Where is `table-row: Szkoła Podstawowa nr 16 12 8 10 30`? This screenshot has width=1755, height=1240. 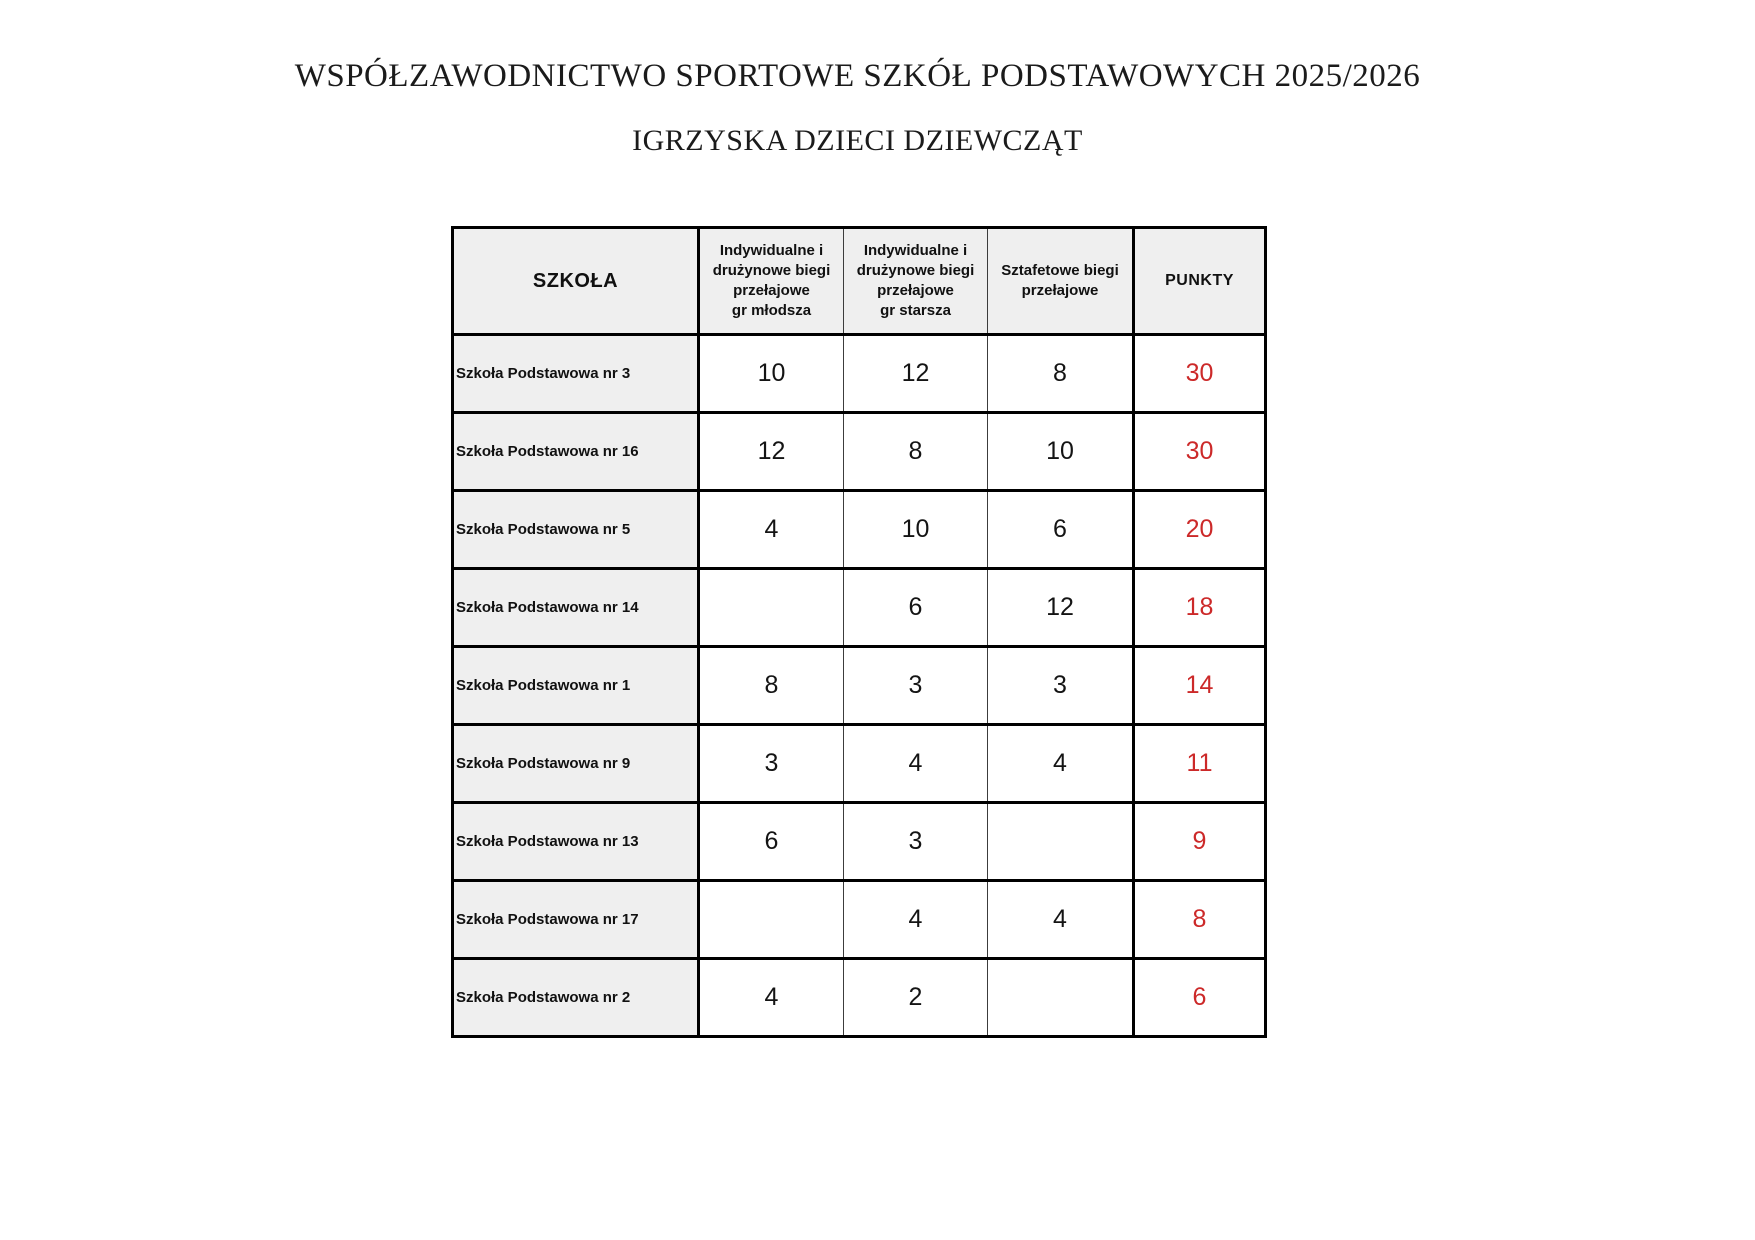
table-row: Szkoła Podstawowa nr 16 12 8 10 30 is located at coordinates (859, 451).